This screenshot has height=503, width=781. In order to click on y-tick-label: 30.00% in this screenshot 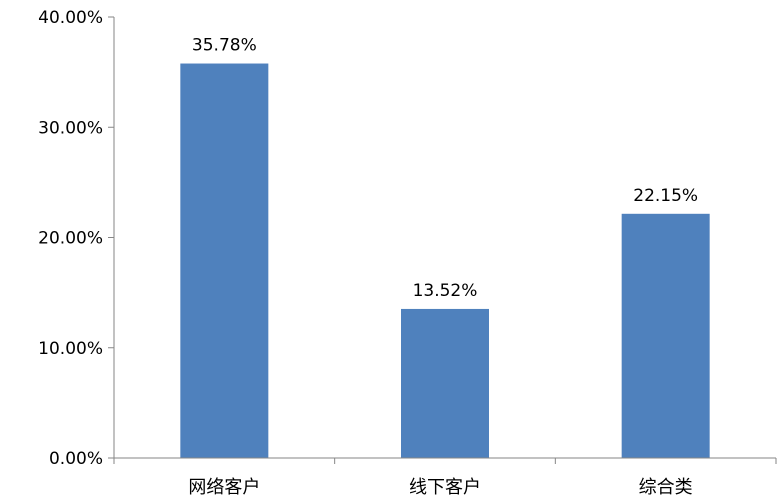, I will do `click(70, 128)`.